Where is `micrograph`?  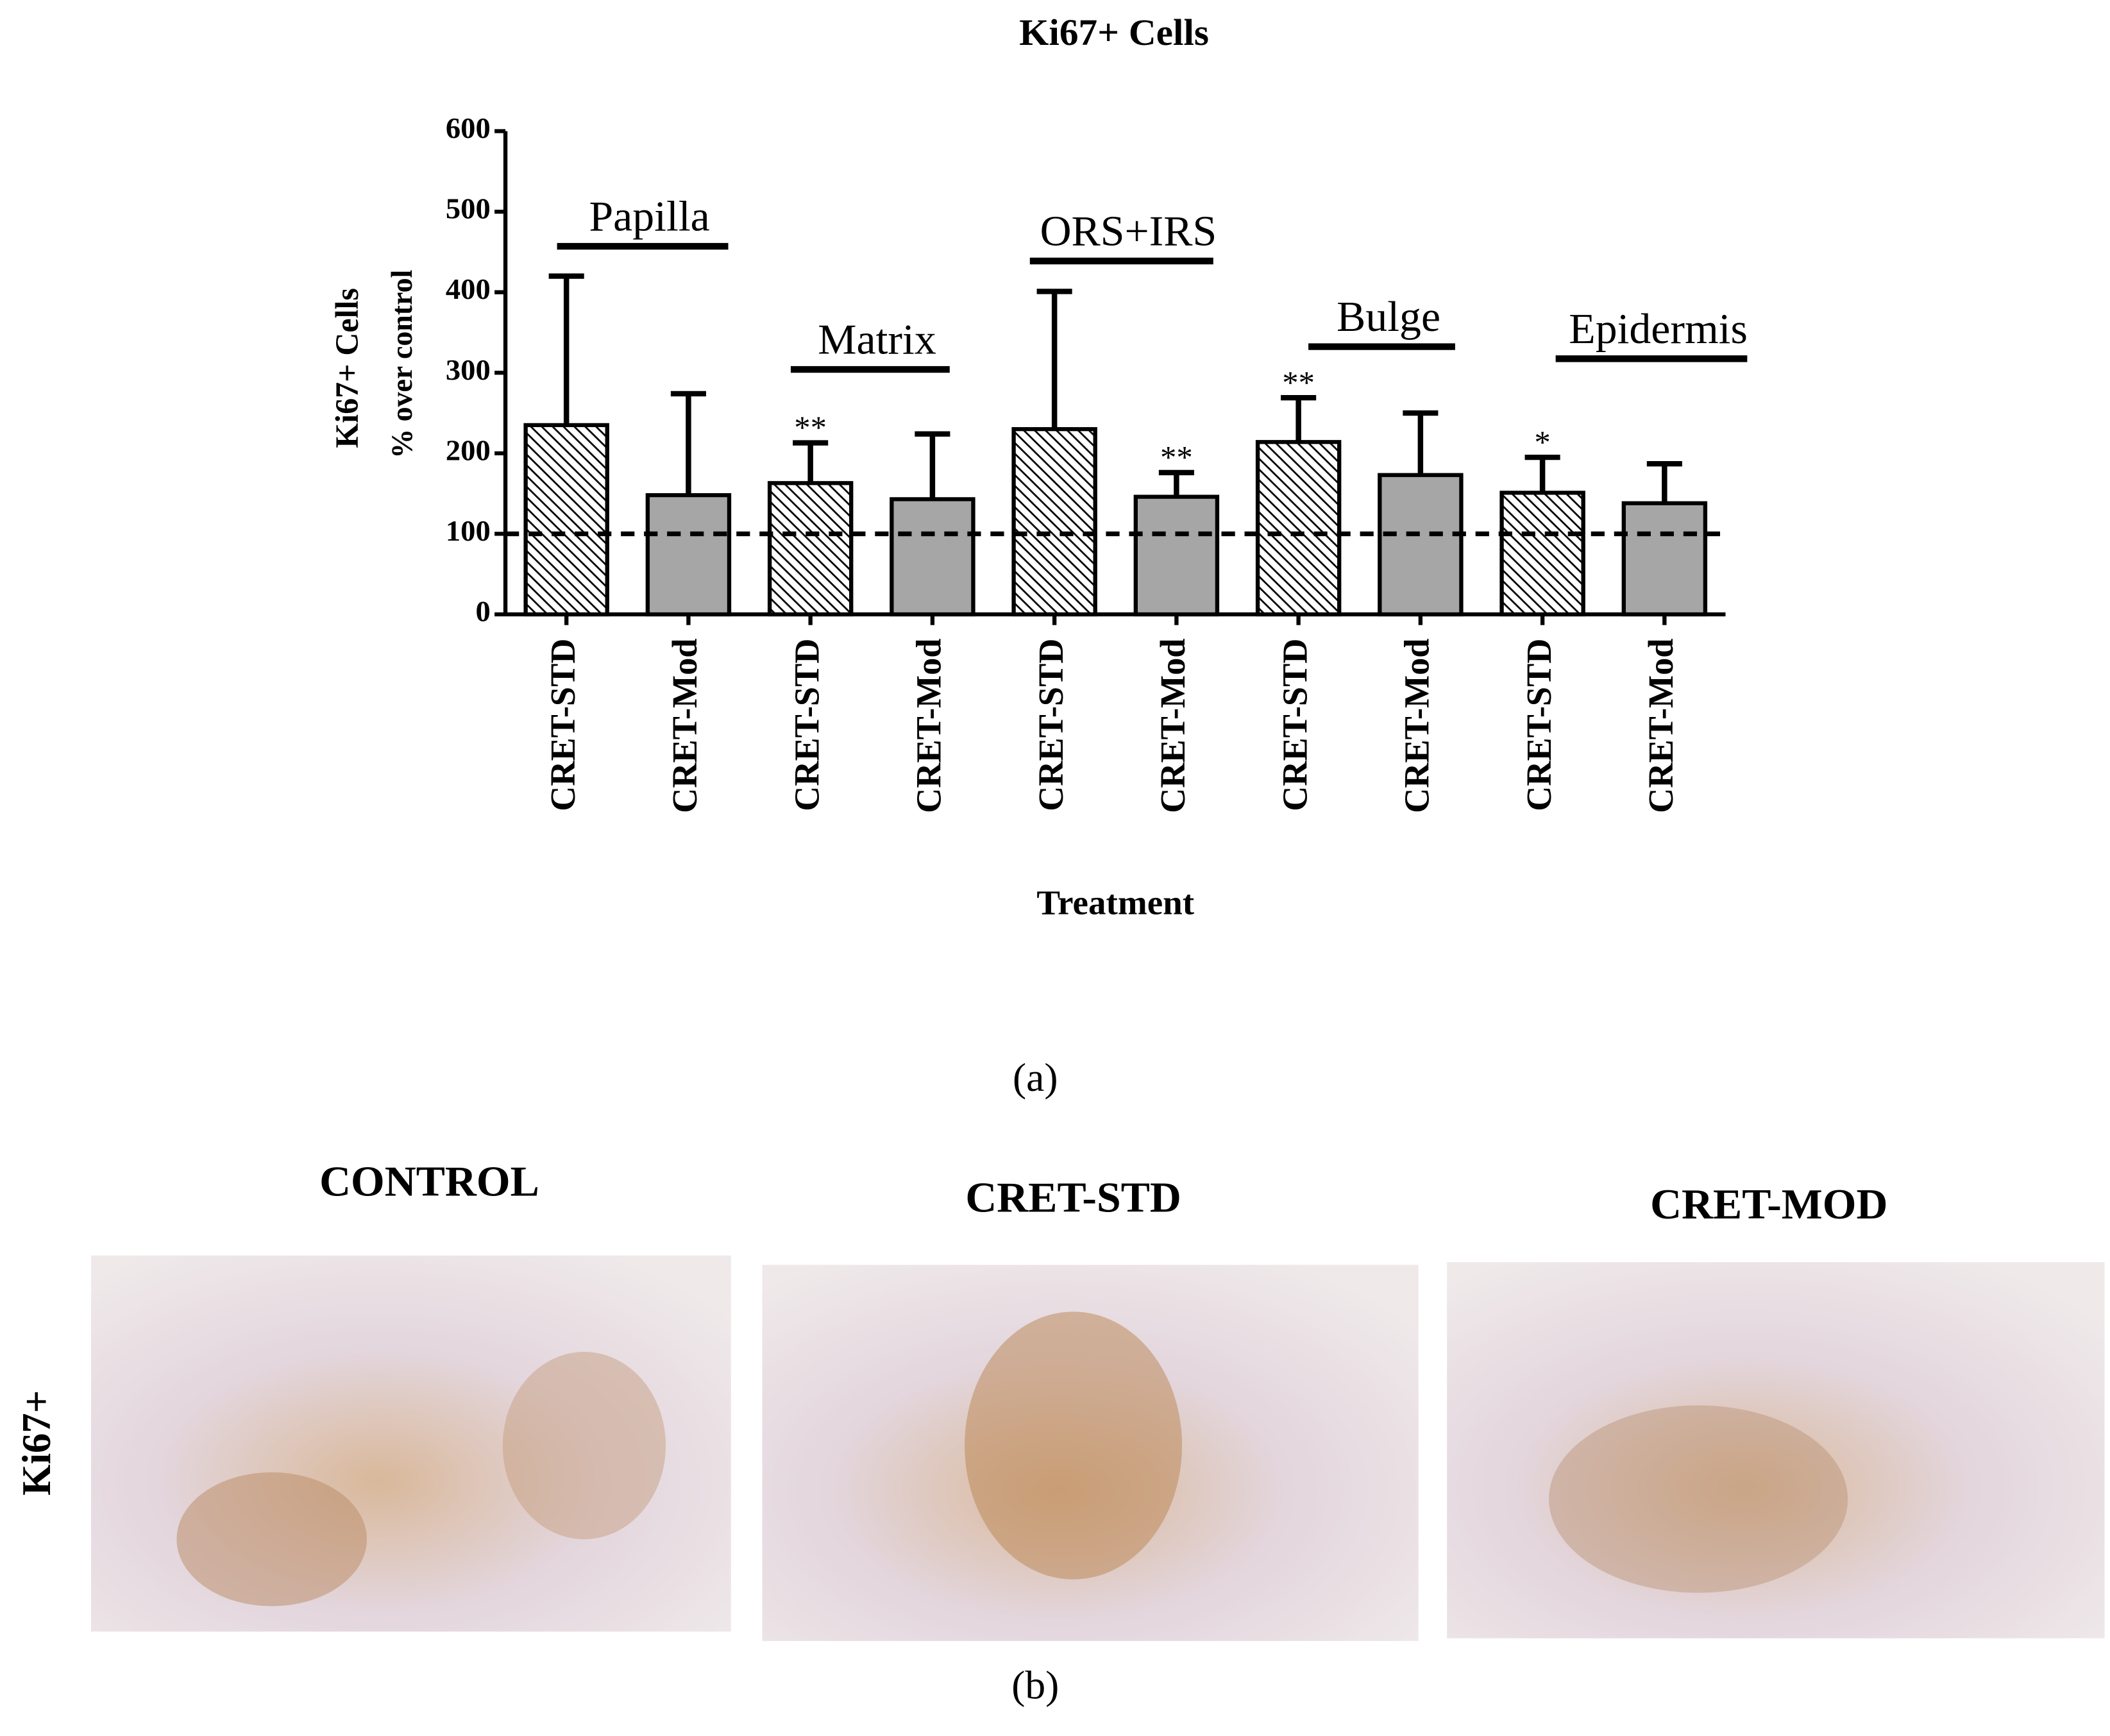 micrograph is located at coordinates (1776, 1451).